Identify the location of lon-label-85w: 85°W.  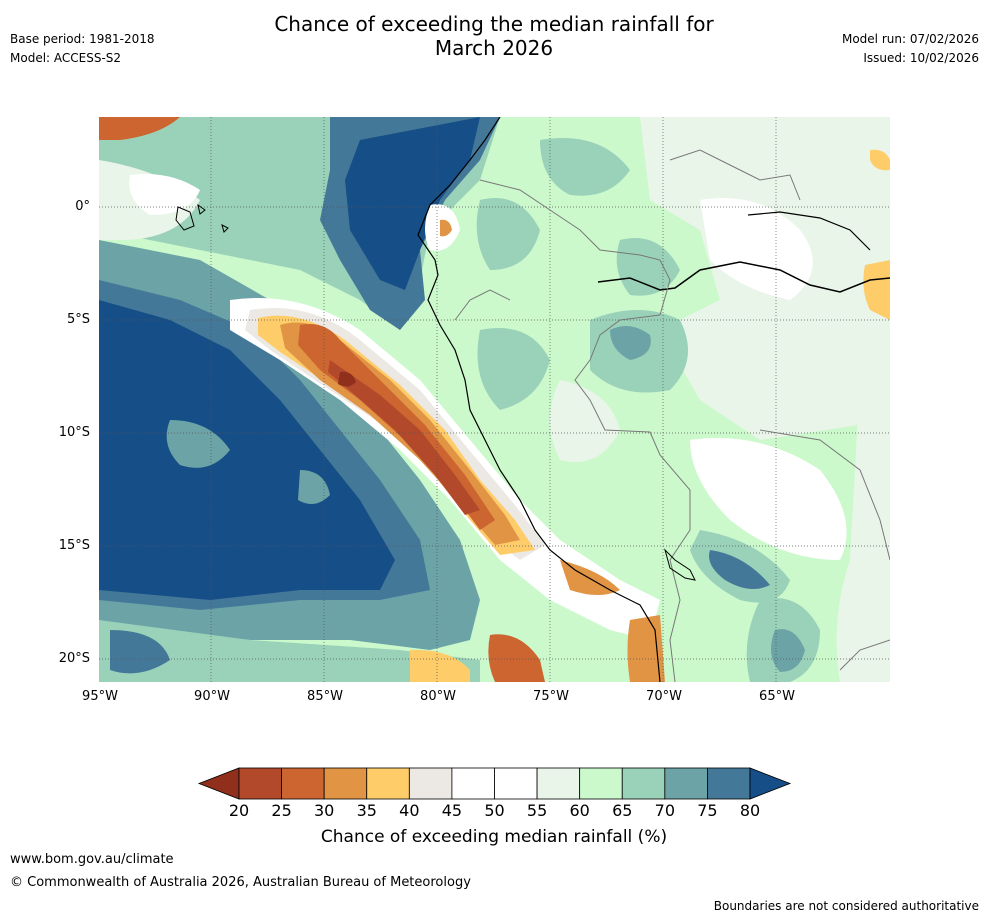
(325, 696).